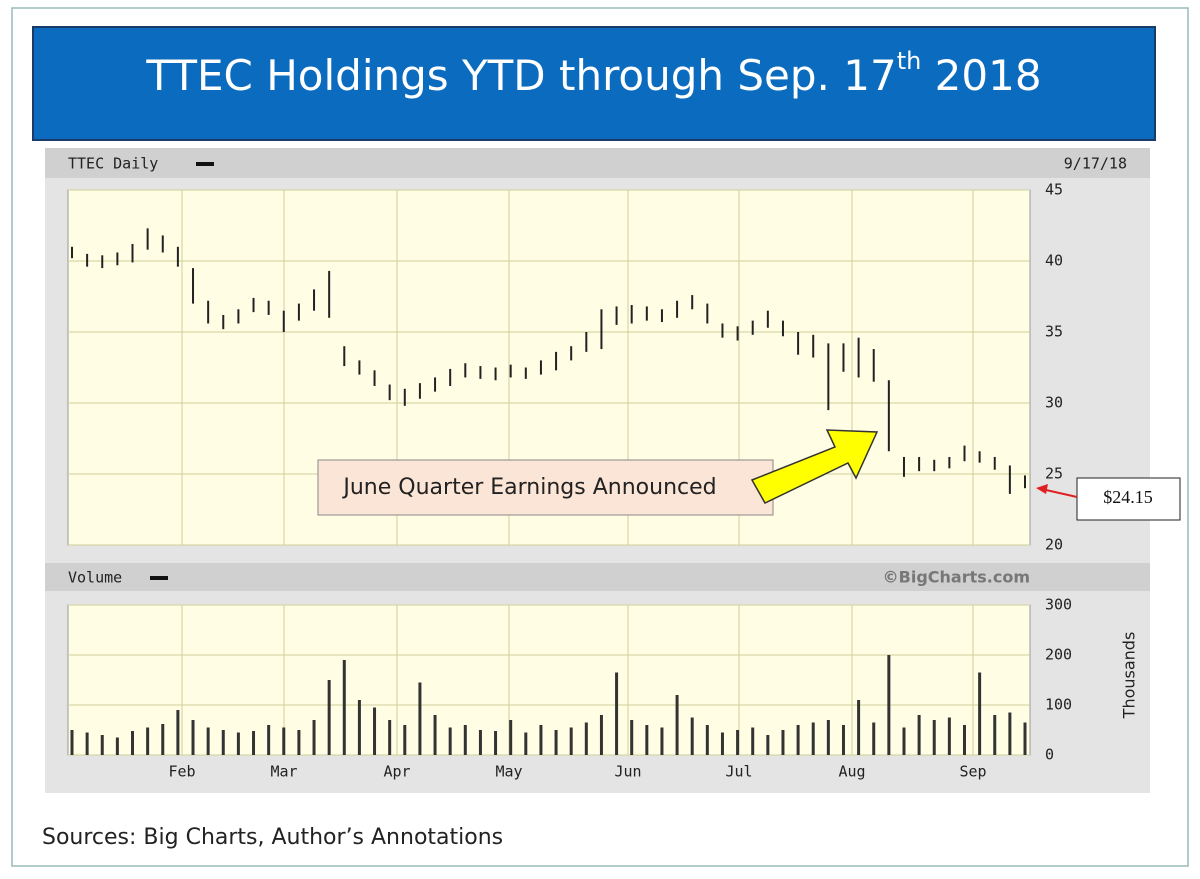  What do you see at coordinates (1054, 261) in the screenshot?
I see `y-tick-label: 40` at bounding box center [1054, 261].